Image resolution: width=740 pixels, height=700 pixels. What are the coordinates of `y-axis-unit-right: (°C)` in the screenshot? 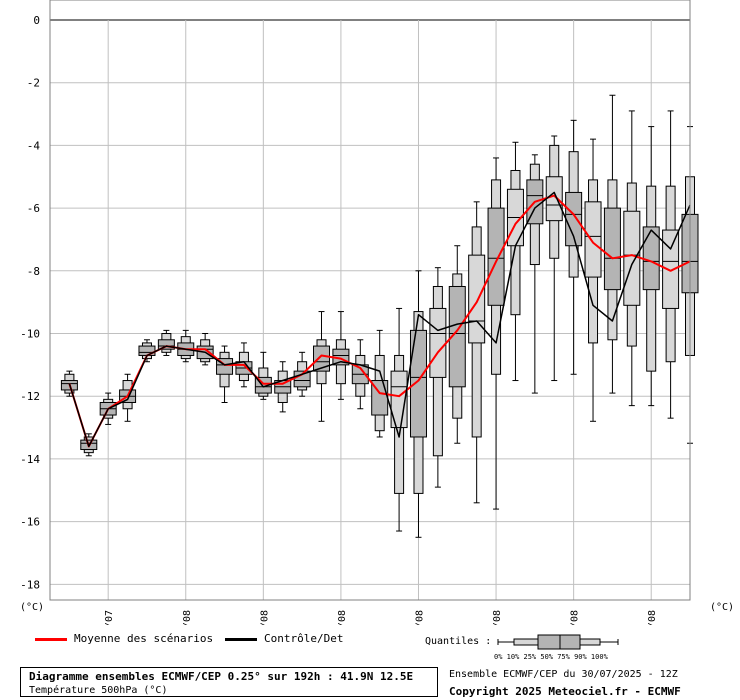 It's located at (722, 607).